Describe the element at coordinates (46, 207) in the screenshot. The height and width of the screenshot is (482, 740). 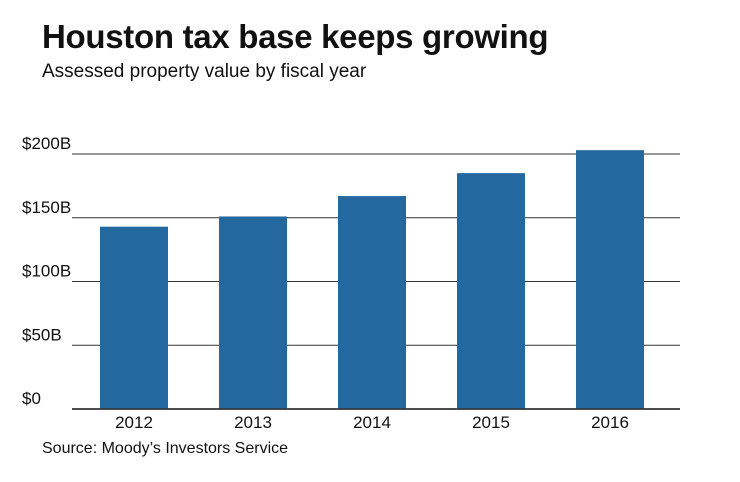
I see `y-tick-label: $150B` at that location.